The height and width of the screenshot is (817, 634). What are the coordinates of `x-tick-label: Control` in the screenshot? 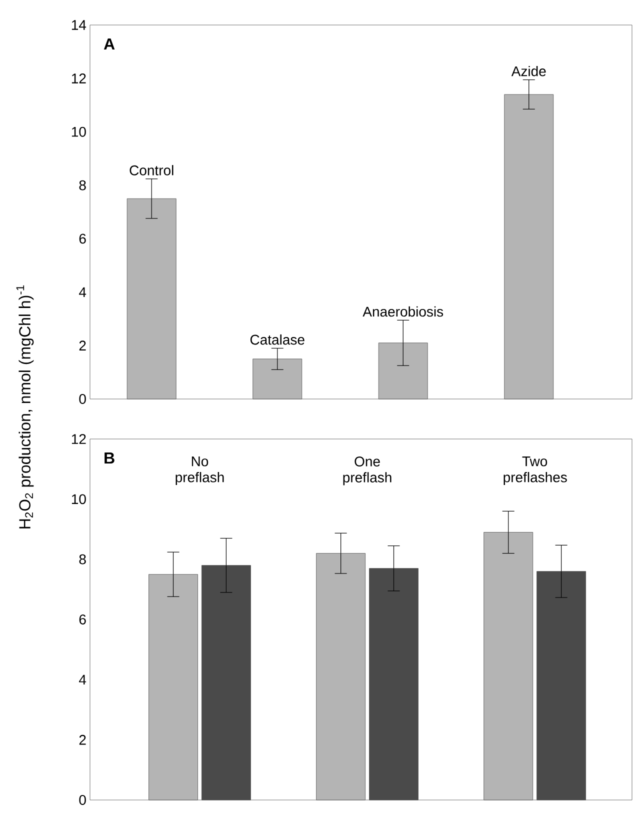 It's located at (152, 170).